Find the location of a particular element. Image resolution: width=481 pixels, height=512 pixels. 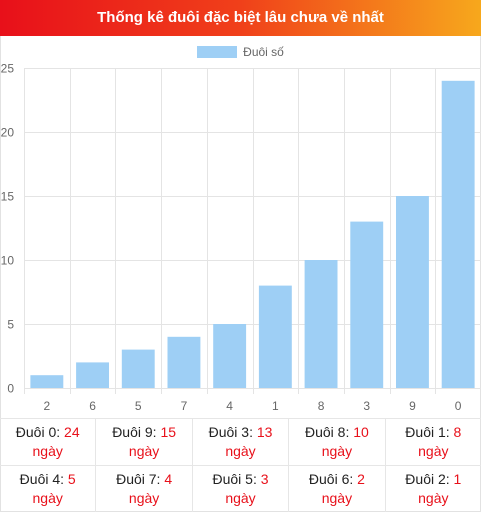

x-tick-label: 7 is located at coordinates (184, 406).